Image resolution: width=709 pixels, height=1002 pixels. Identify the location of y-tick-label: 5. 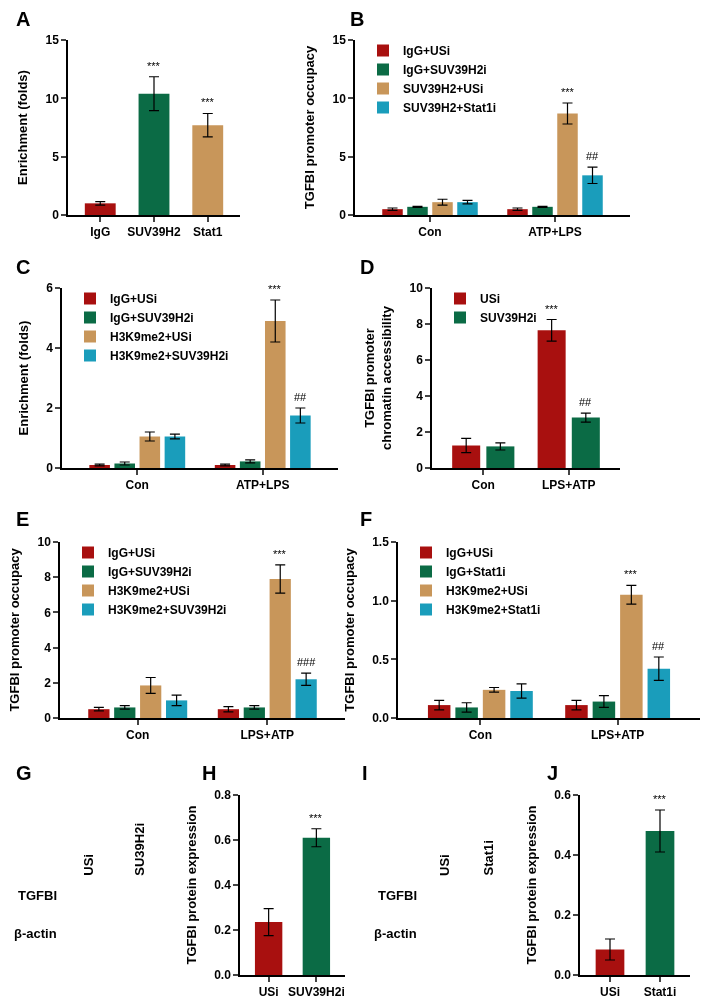
(343, 156).